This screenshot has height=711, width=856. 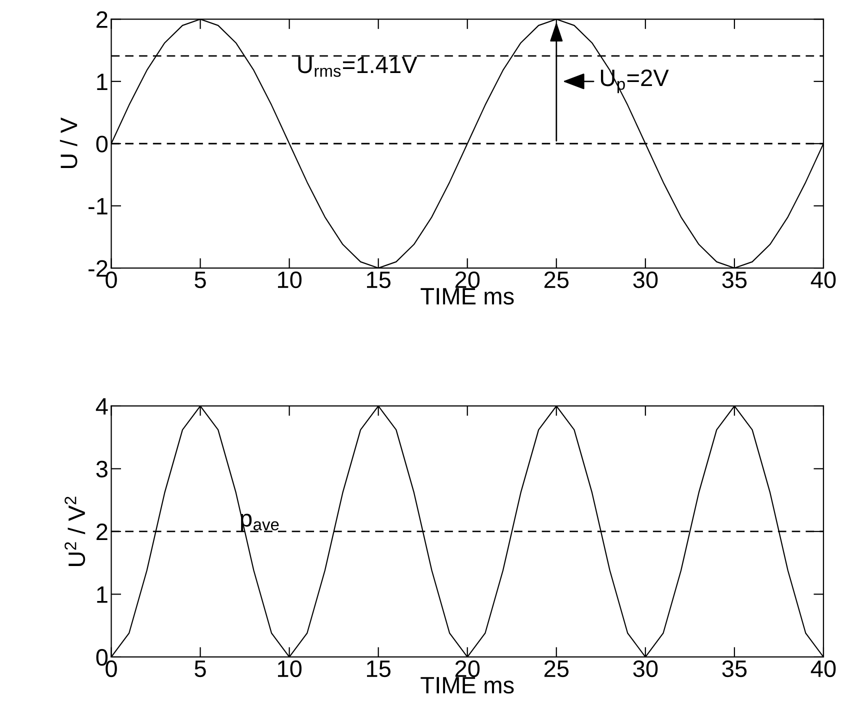 I want to click on y-tick-label: 3, so click(x=102, y=469).